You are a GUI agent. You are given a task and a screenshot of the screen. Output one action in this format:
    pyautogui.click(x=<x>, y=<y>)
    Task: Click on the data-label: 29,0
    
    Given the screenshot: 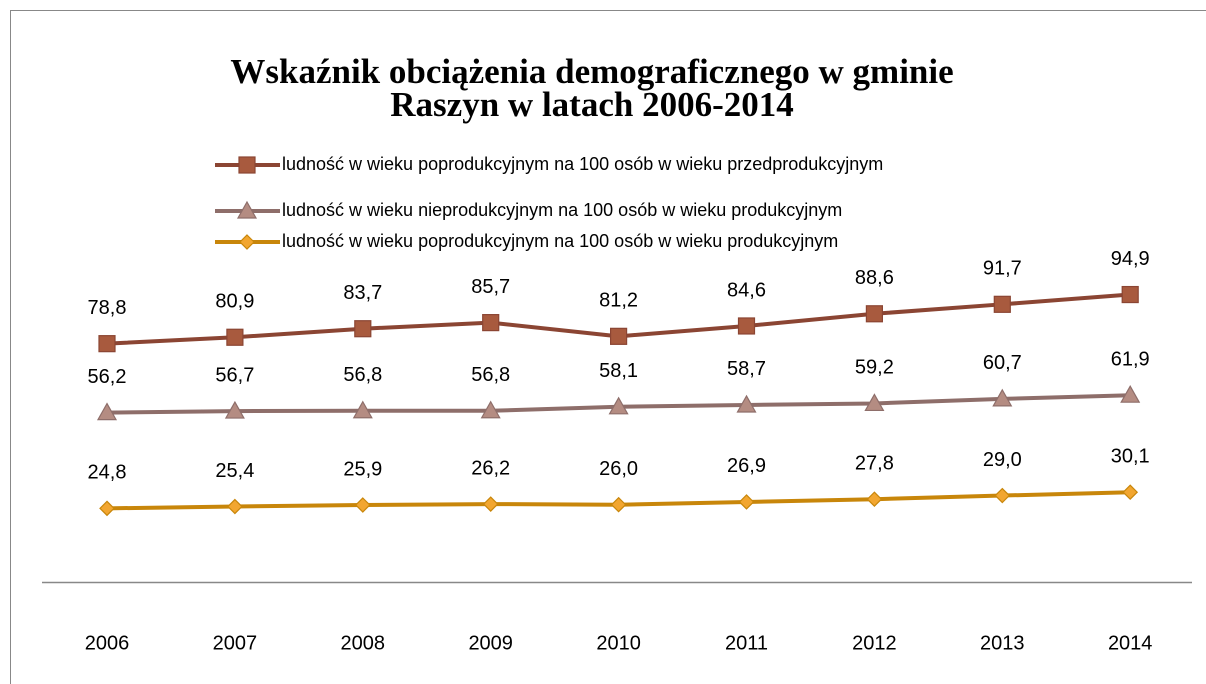 What is the action you would take?
    pyautogui.click(x=1002, y=460)
    